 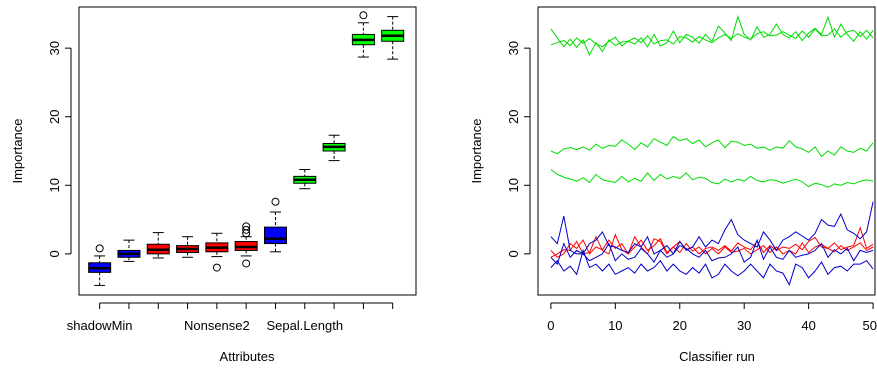 I want to click on linechart-y-axis: 0 10 20 30, so click(x=518, y=149).